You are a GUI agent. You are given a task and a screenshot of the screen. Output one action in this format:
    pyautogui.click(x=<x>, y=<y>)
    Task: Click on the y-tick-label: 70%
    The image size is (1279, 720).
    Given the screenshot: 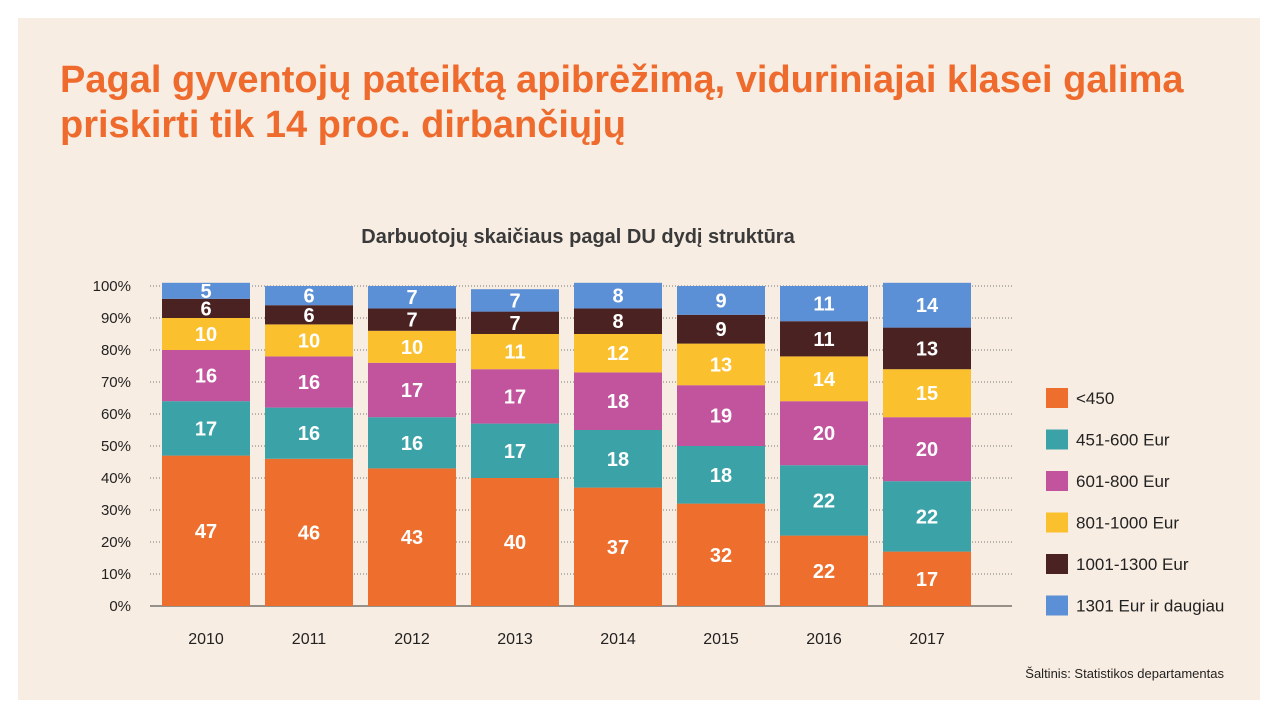 What is the action you would take?
    pyautogui.click(x=116, y=382)
    